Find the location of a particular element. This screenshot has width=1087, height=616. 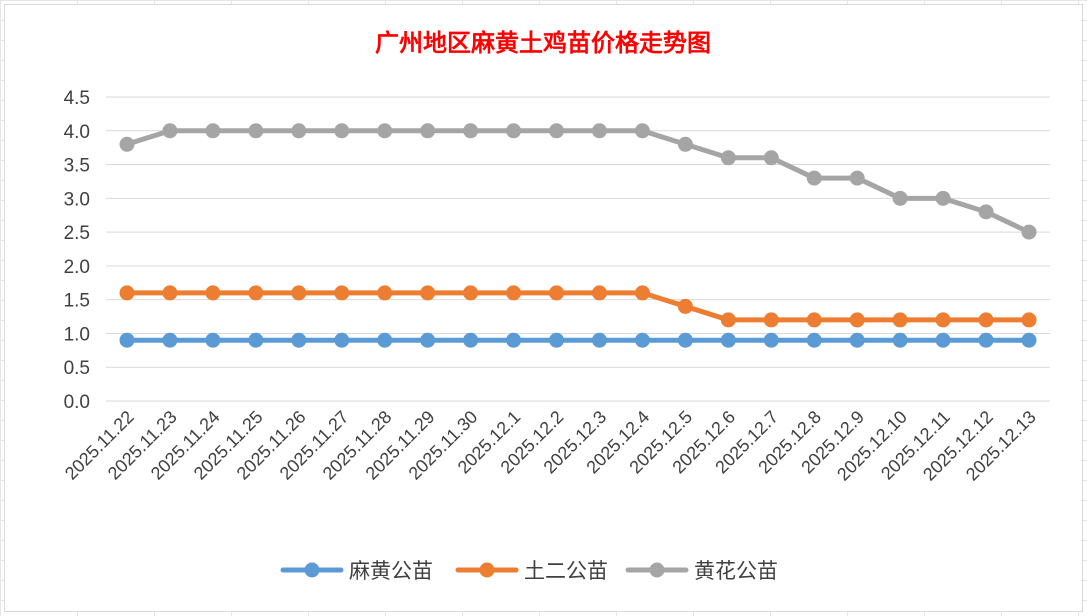

chart-title: 广州地区麻黄土鸡苗价格走势图 is located at coordinates (543, 42).